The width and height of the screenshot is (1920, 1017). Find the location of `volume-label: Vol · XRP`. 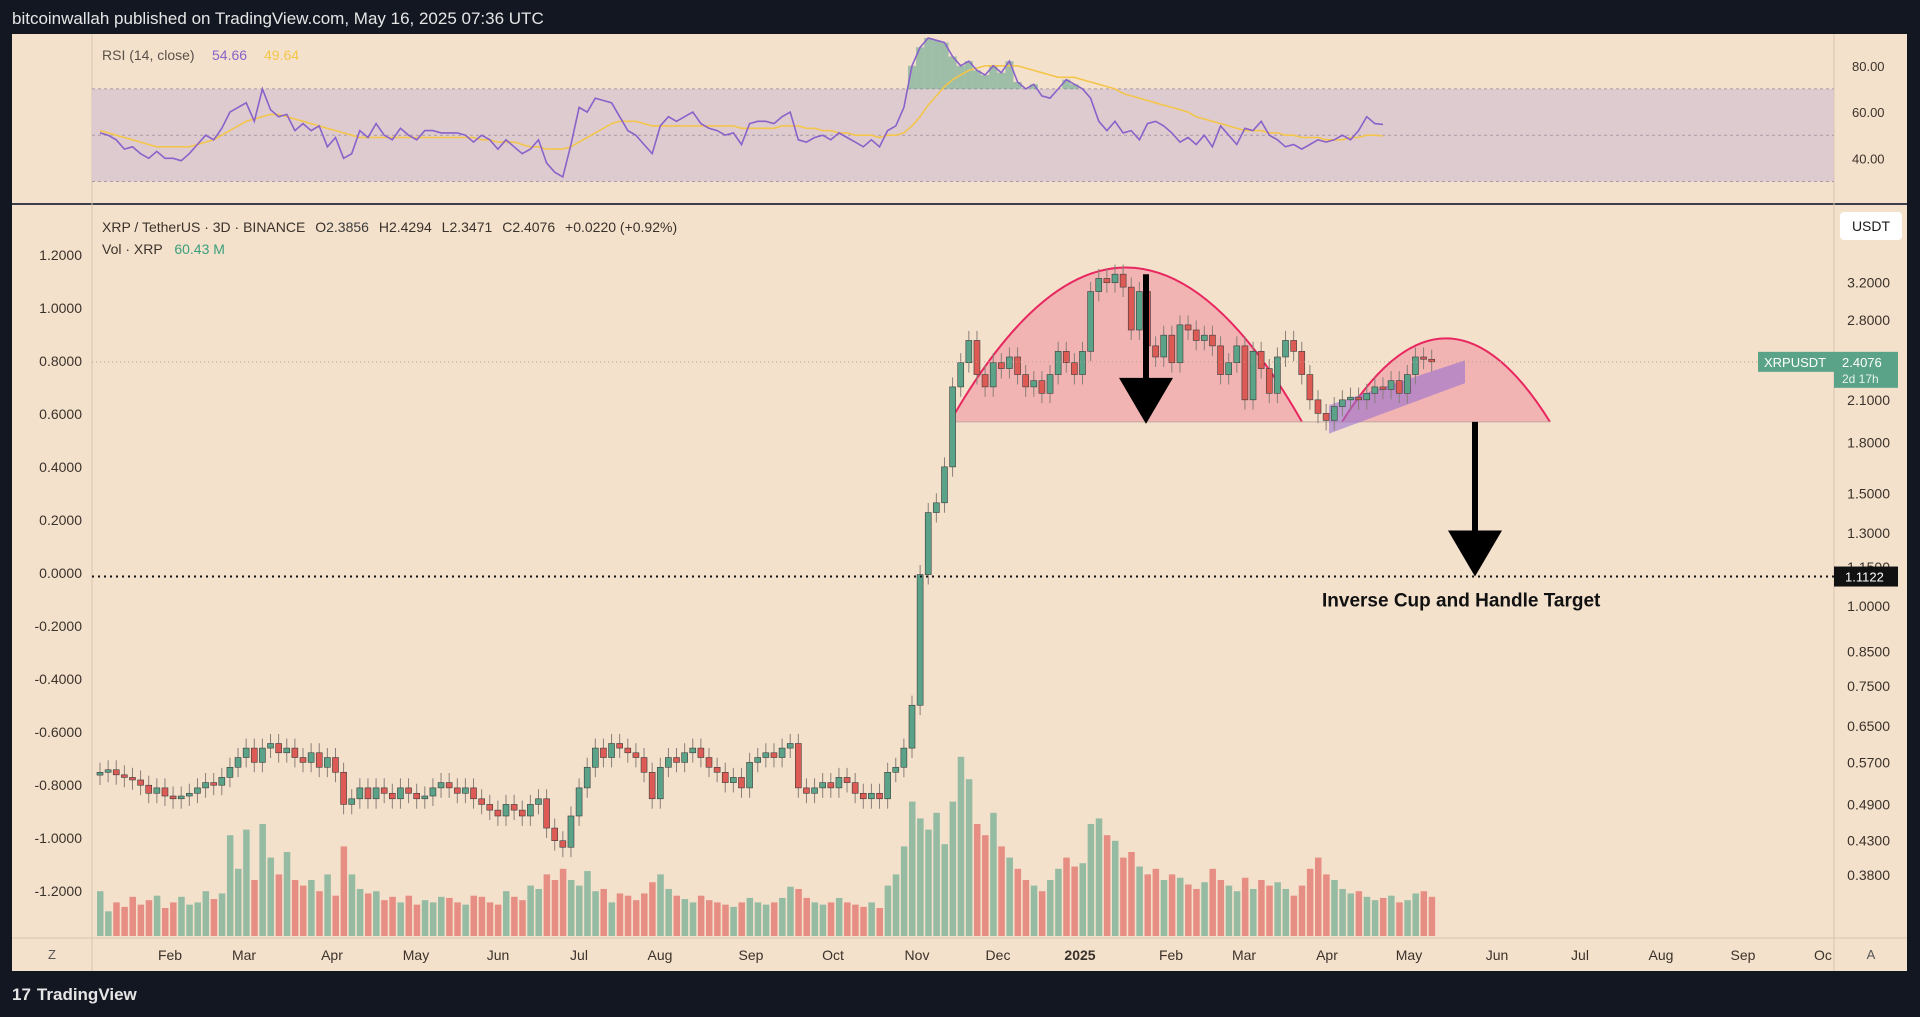

volume-label: Vol · XRP is located at coordinates (132, 249).